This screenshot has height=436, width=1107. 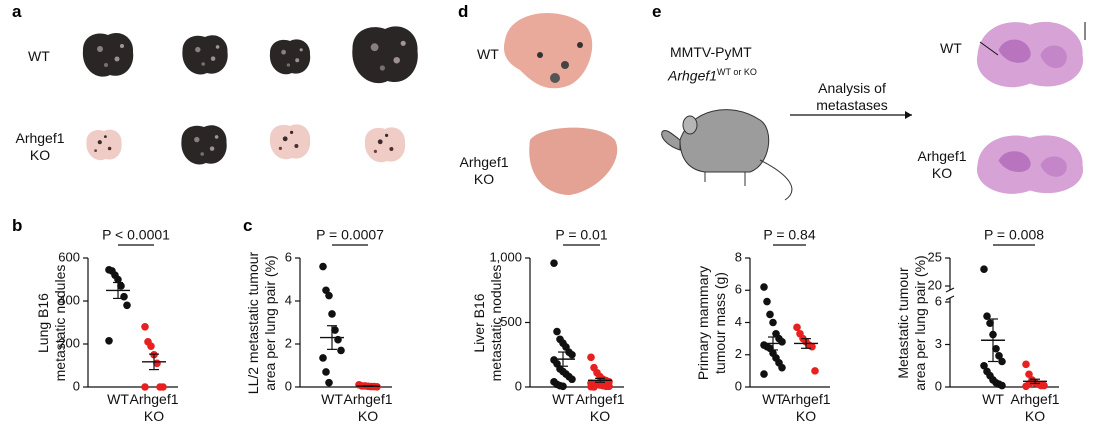 What do you see at coordinates (711, 322) in the screenshot?
I see `y-axis-title: Primary mammary tumour mass (g)` at bounding box center [711, 322].